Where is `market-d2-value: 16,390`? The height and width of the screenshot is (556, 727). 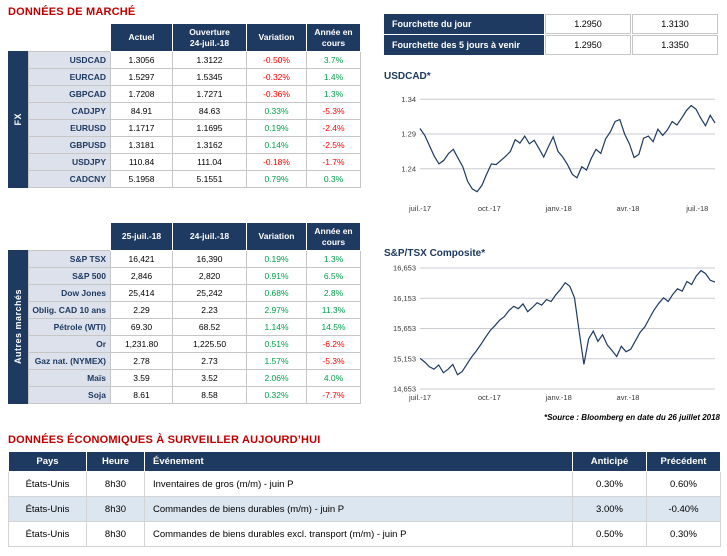 market-d2-value: 16,390 is located at coordinates (209, 259).